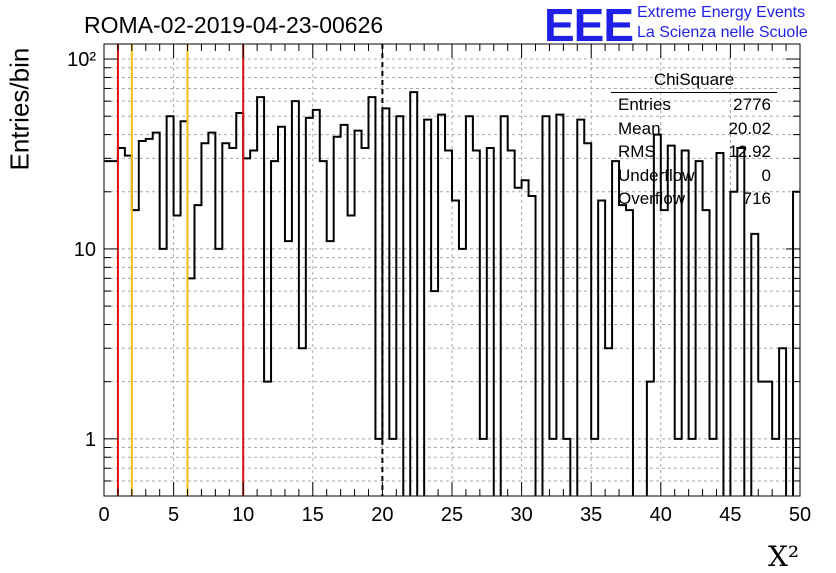 Image resolution: width=836 pixels, height=573 pixels. What do you see at coordinates (382, 515) in the screenshot?
I see `x-tick-label: 20` at bounding box center [382, 515].